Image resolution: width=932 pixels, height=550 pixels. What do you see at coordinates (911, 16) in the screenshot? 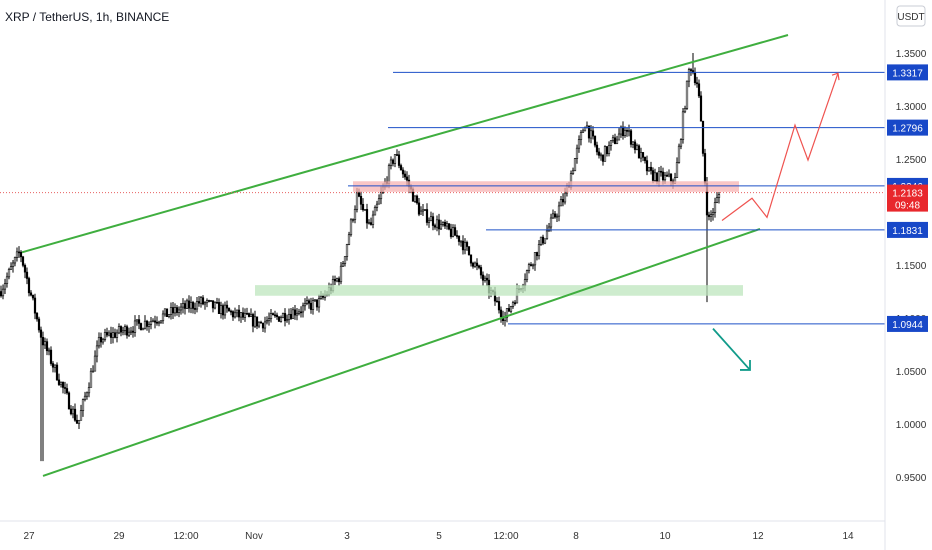
I see `currency-button: USDT` at bounding box center [911, 16].